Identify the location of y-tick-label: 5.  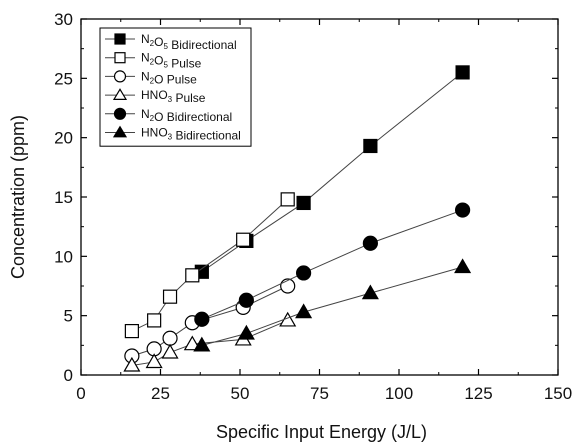
(68, 316).